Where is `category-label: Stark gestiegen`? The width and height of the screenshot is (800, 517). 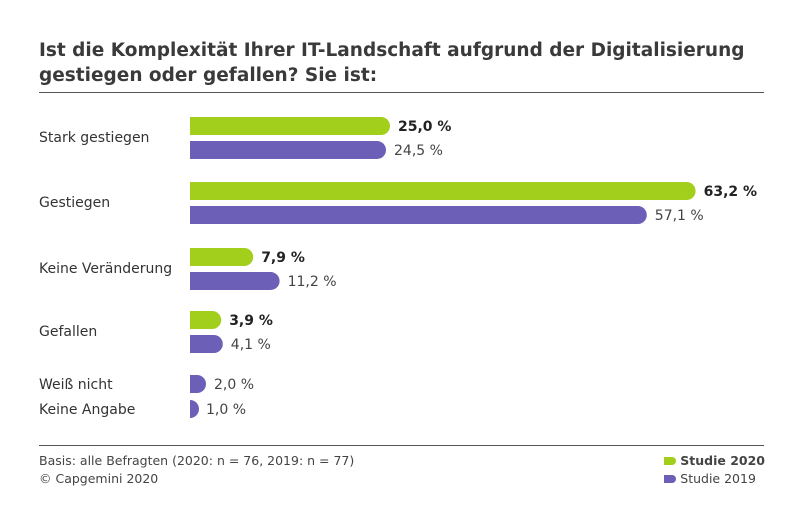
category-label: Stark gestiegen is located at coordinates (94, 138).